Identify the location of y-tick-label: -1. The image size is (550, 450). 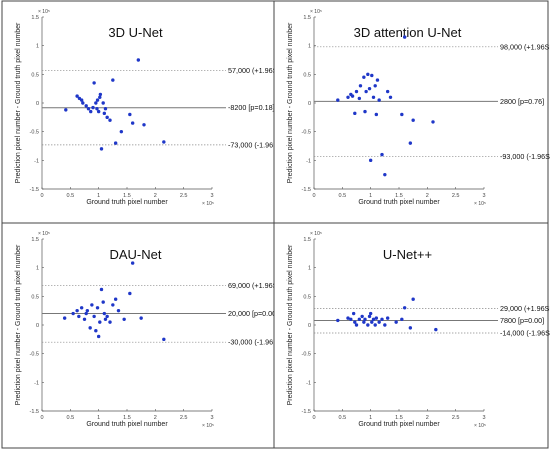
(308, 161).